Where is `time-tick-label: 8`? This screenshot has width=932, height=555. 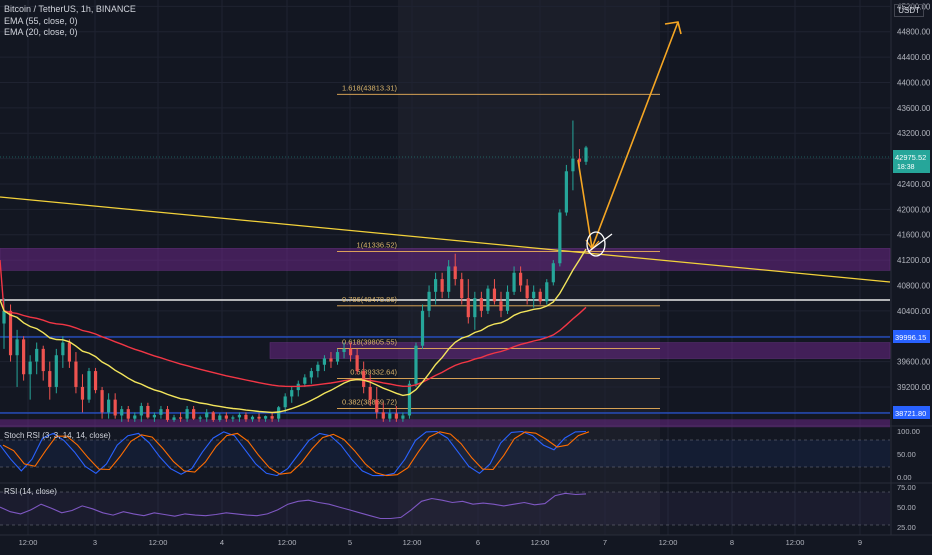 time-tick-label: 8 is located at coordinates (732, 542).